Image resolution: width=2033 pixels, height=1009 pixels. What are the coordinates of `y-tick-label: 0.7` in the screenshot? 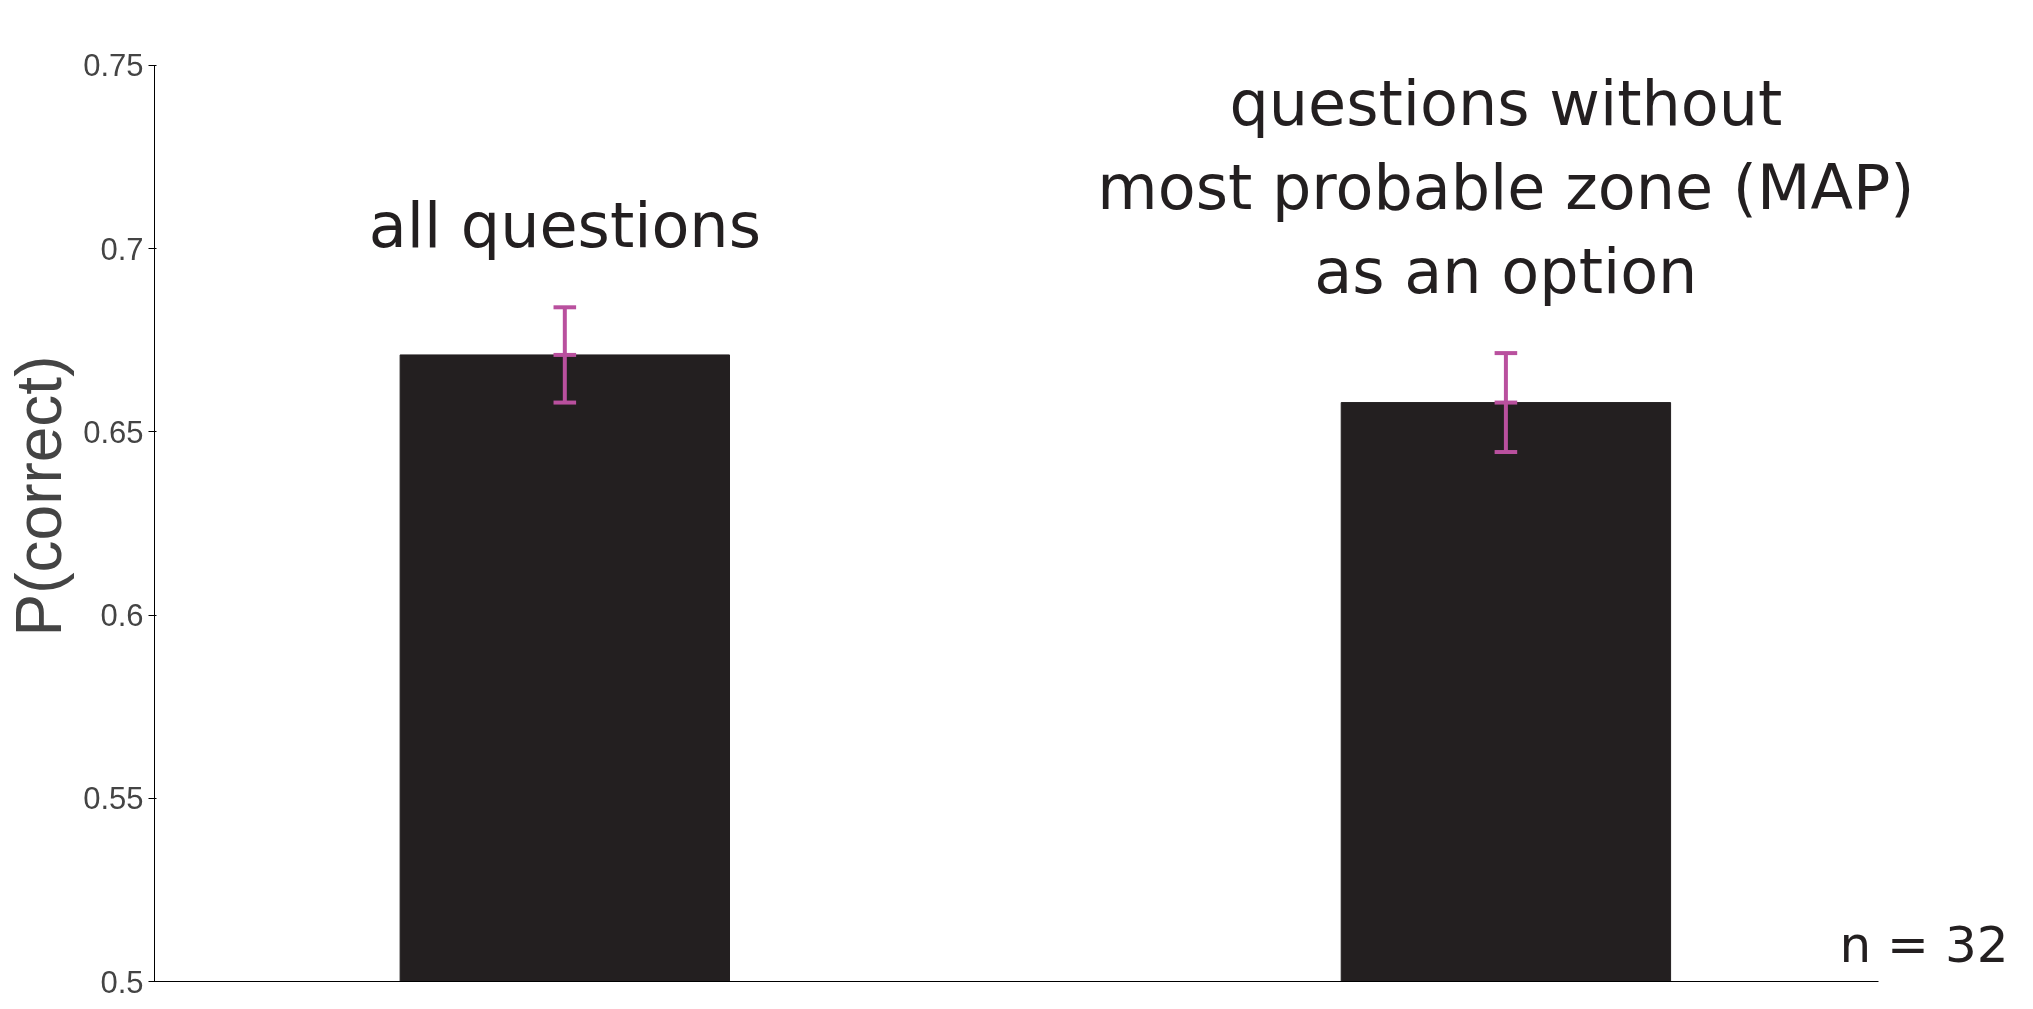 It's located at (122, 249).